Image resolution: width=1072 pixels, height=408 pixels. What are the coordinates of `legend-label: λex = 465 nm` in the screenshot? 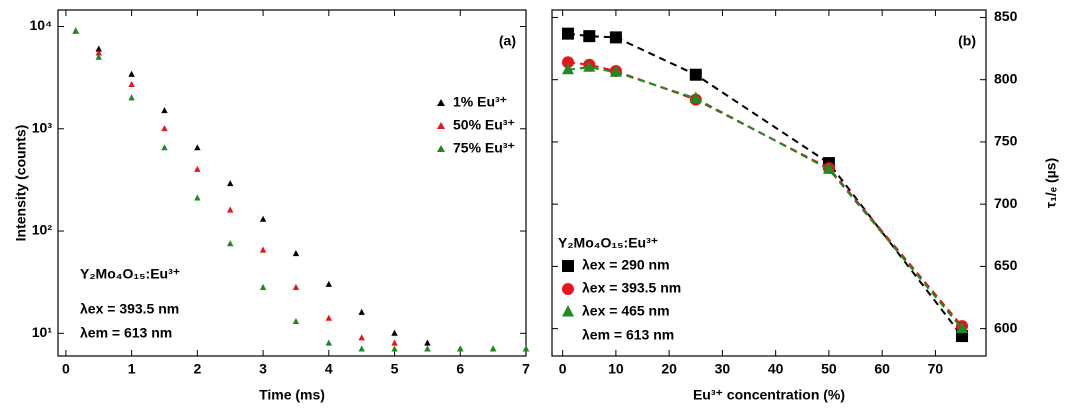 It's located at (626, 311).